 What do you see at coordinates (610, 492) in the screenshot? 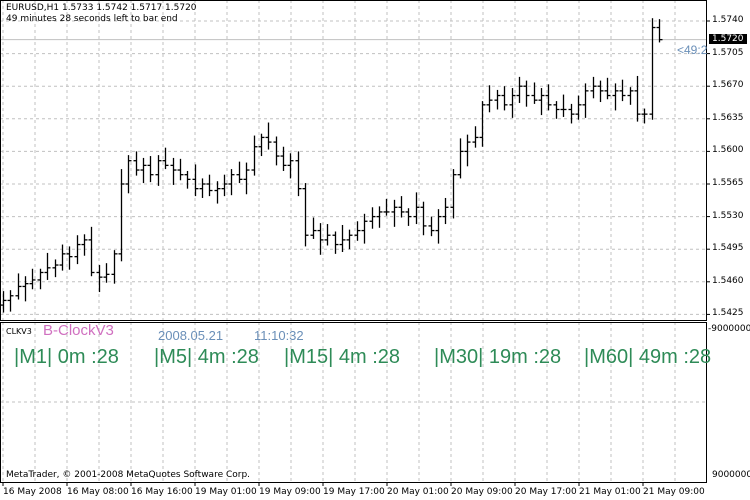
I see `time-tick-label: 21 May 01:00` at bounding box center [610, 492].